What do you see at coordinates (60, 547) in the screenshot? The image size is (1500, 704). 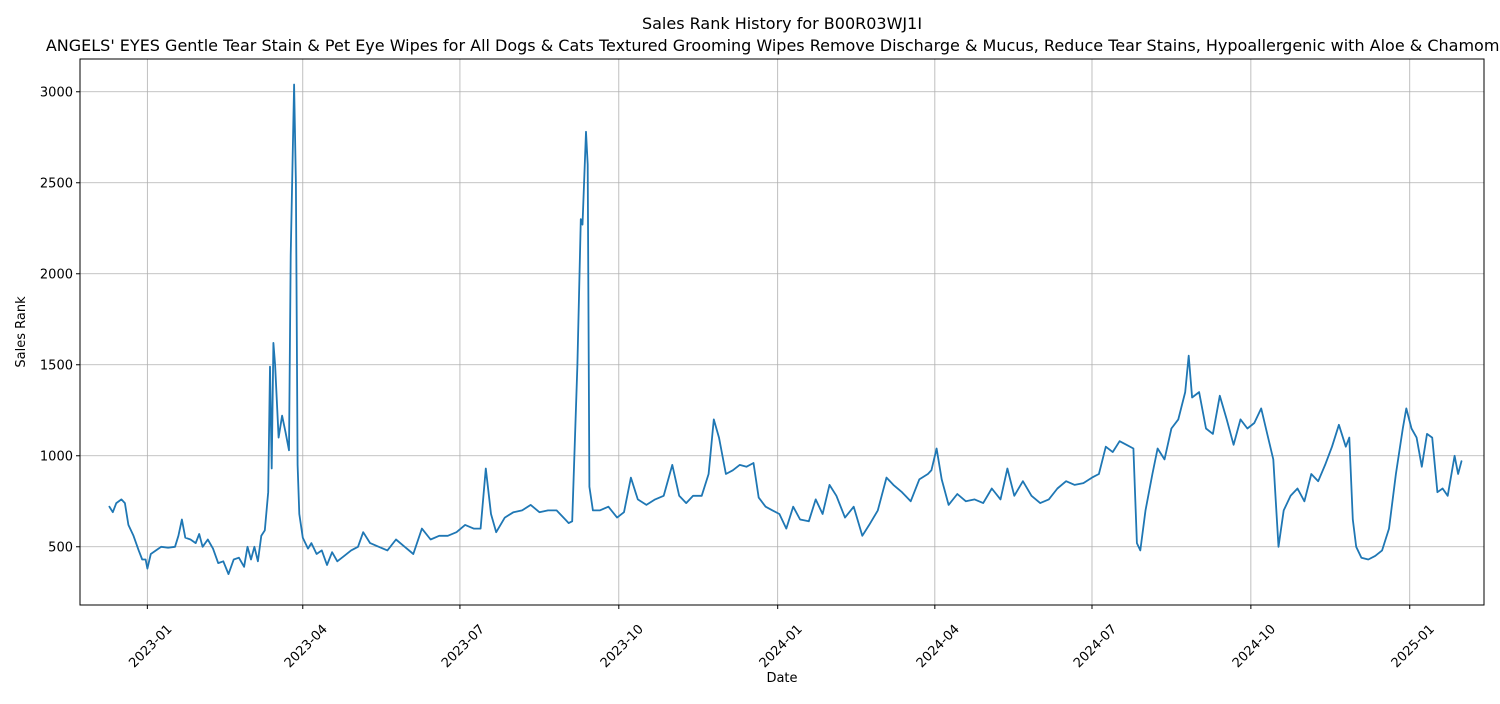 I see `y-tick-label: 500` at bounding box center [60, 547].